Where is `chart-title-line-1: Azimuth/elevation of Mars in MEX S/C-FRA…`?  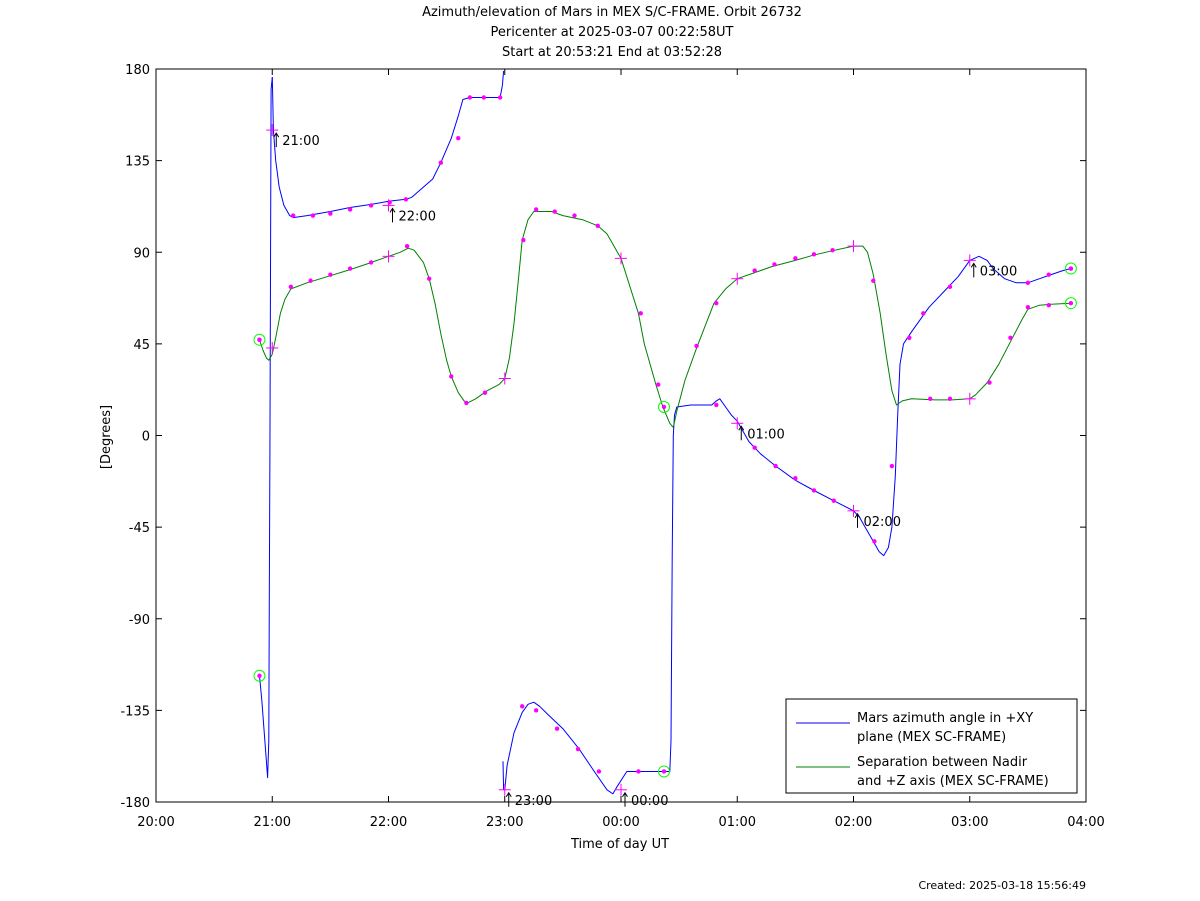
chart-title-line-1: Azimuth/elevation of Mars in MEX S/C-FRA… is located at coordinates (612, 12).